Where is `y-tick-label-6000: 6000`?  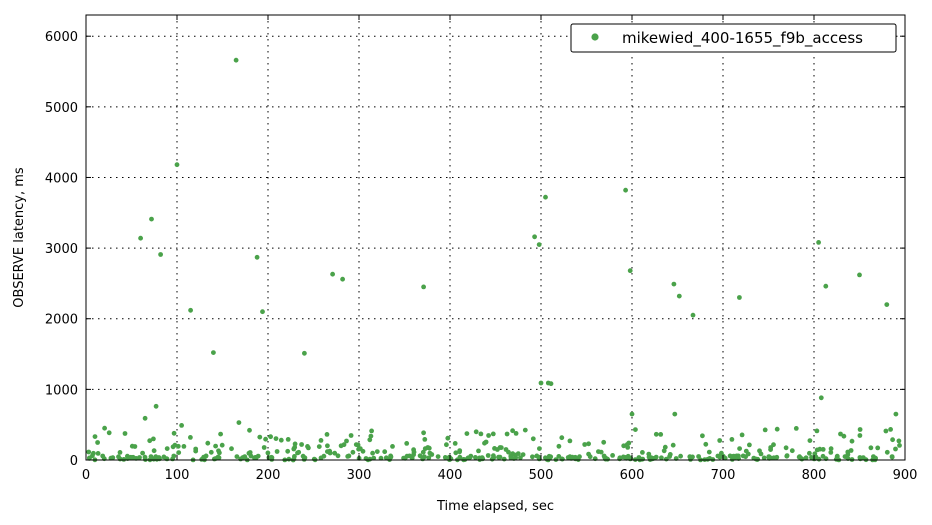
y-tick-label-6000: 6000 is located at coordinates (61, 37).